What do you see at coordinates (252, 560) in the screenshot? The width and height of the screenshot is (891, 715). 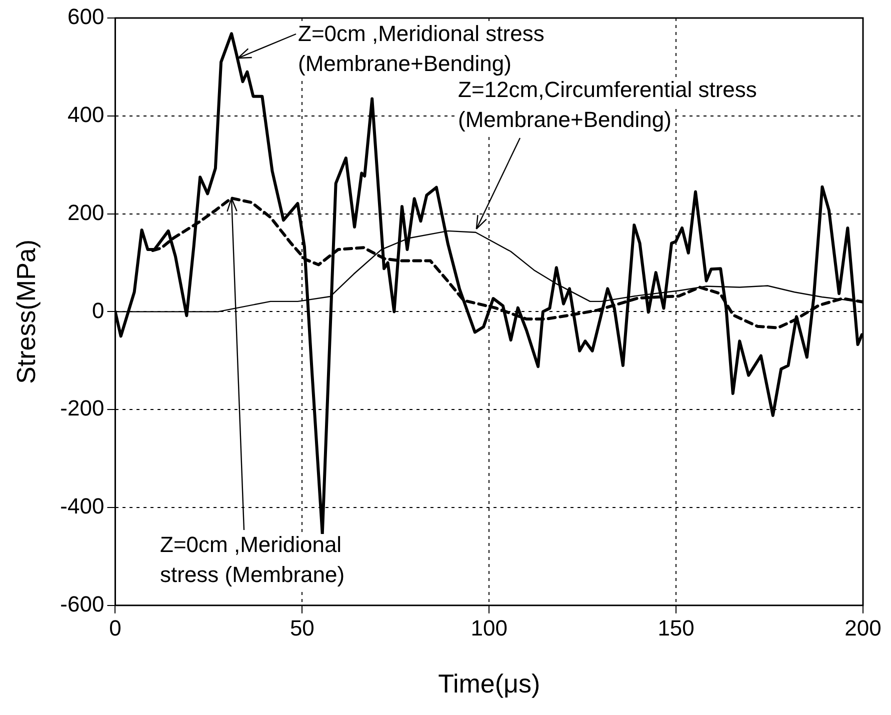 I see `annotation: Z=0cm ,Meridional stress (Membrane)` at bounding box center [252, 560].